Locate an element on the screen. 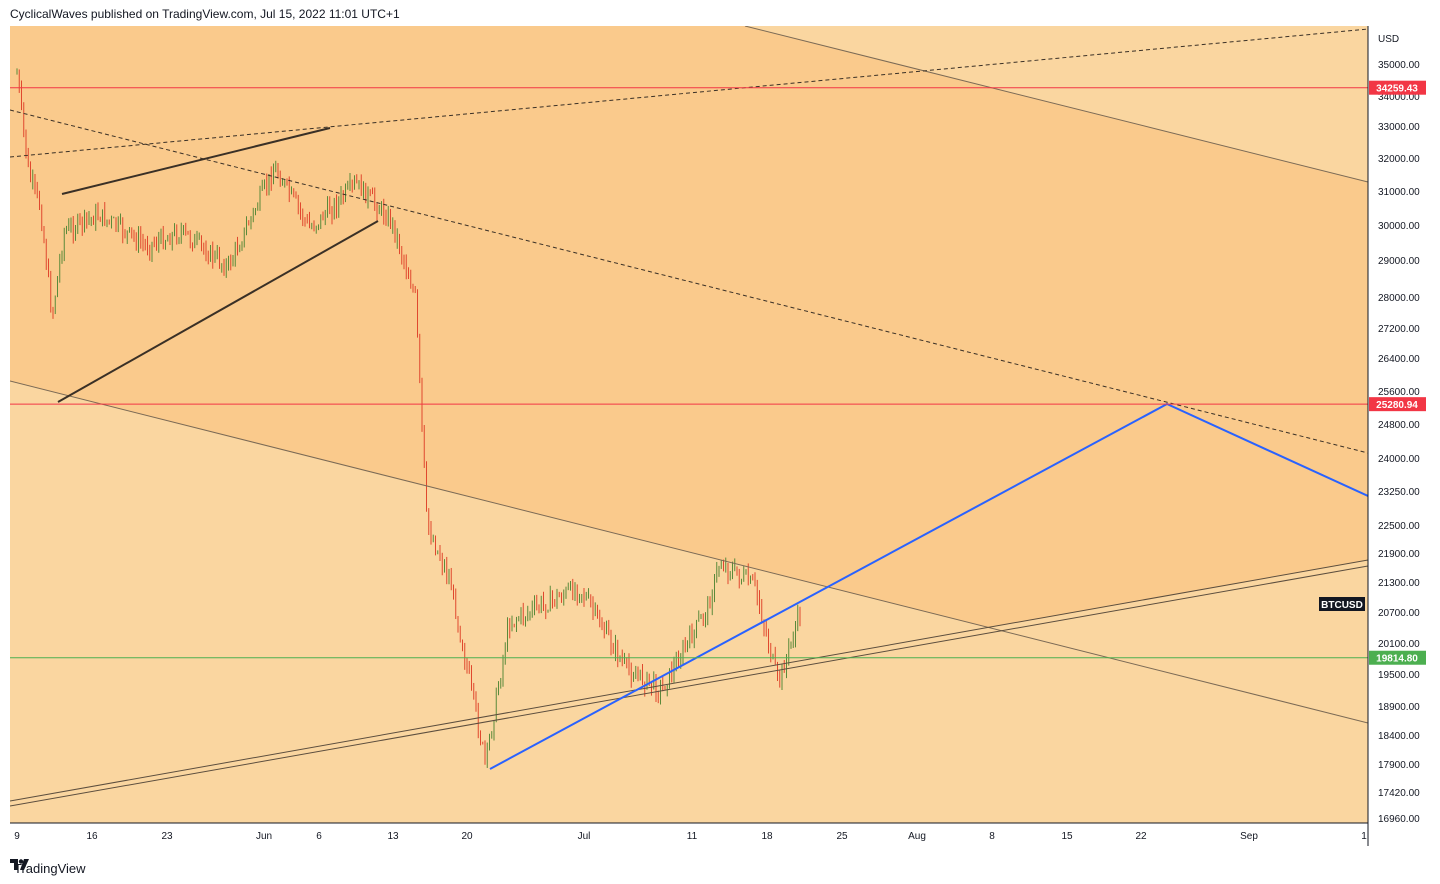 This screenshot has height=884, width=1440. price-axis-tick-label: 16960.00 is located at coordinates (1399, 819).